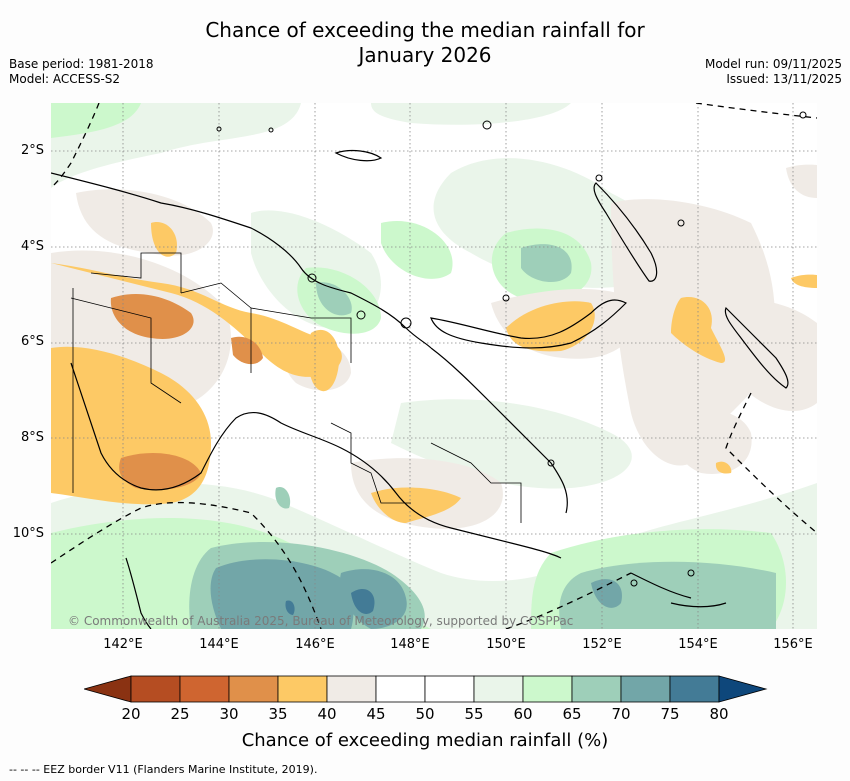 This screenshot has height=781, width=850. I want to click on lon-label-156e: 156°E, so click(793, 644).